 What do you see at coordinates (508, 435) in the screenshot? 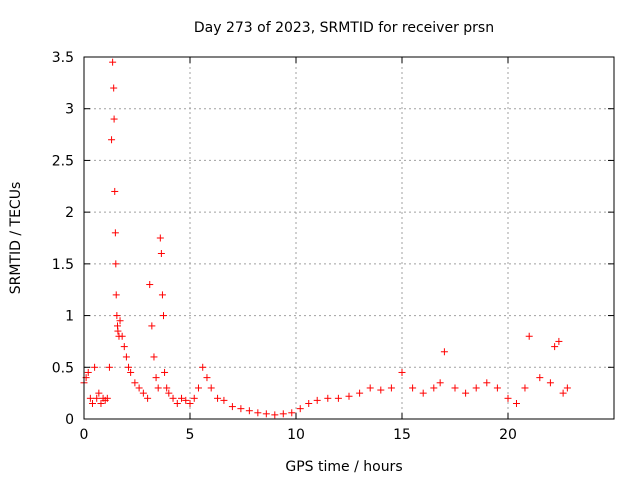
I see `x-tick-label: 20` at bounding box center [508, 435].